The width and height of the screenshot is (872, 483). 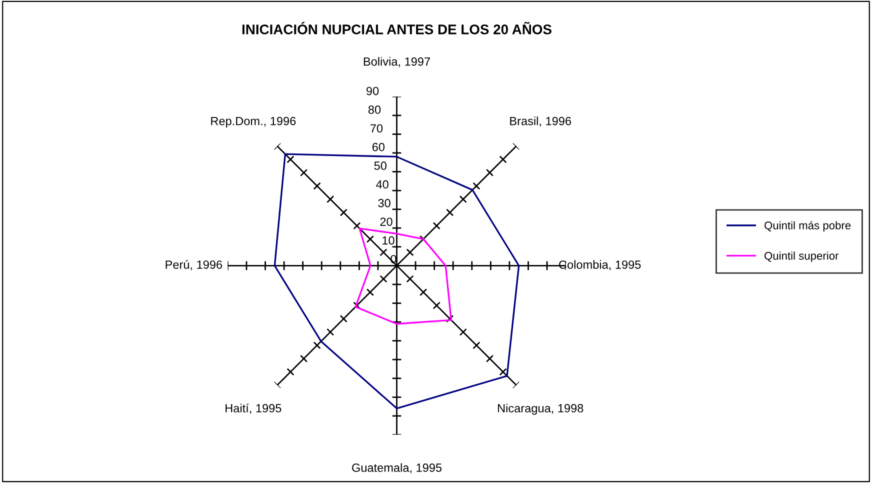 I want to click on legend-label: Quintil superior, so click(x=801, y=257).